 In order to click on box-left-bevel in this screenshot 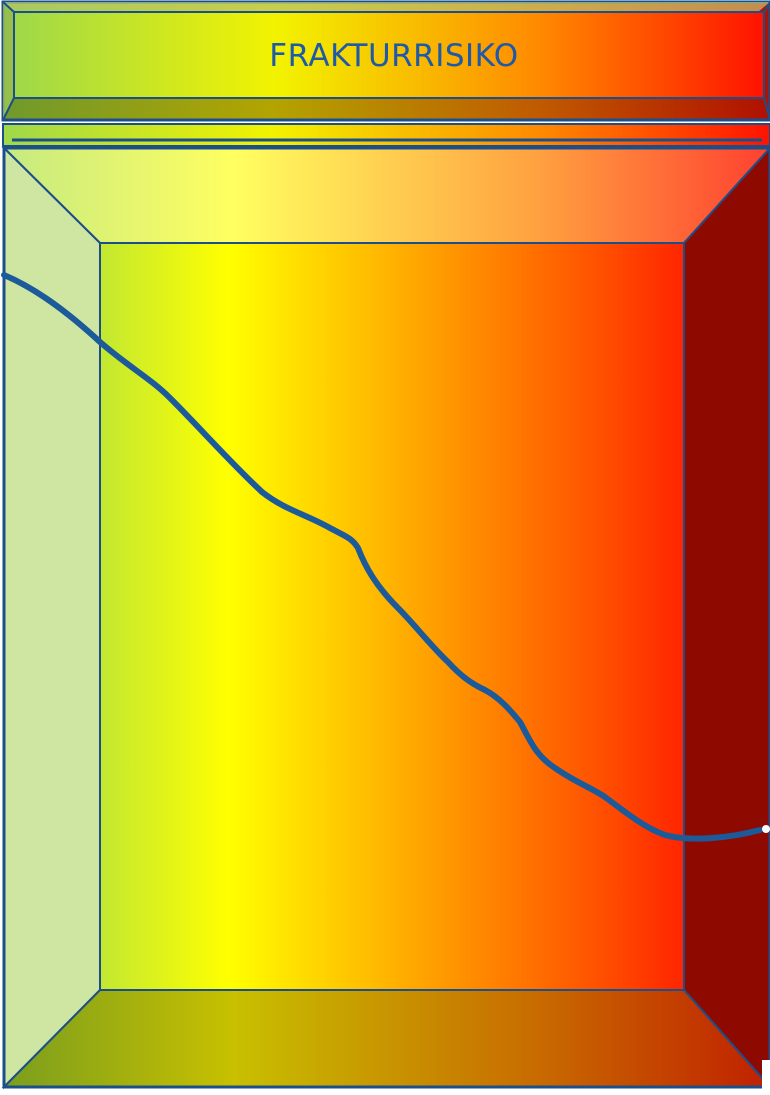, I will do `click(52, 617)`.